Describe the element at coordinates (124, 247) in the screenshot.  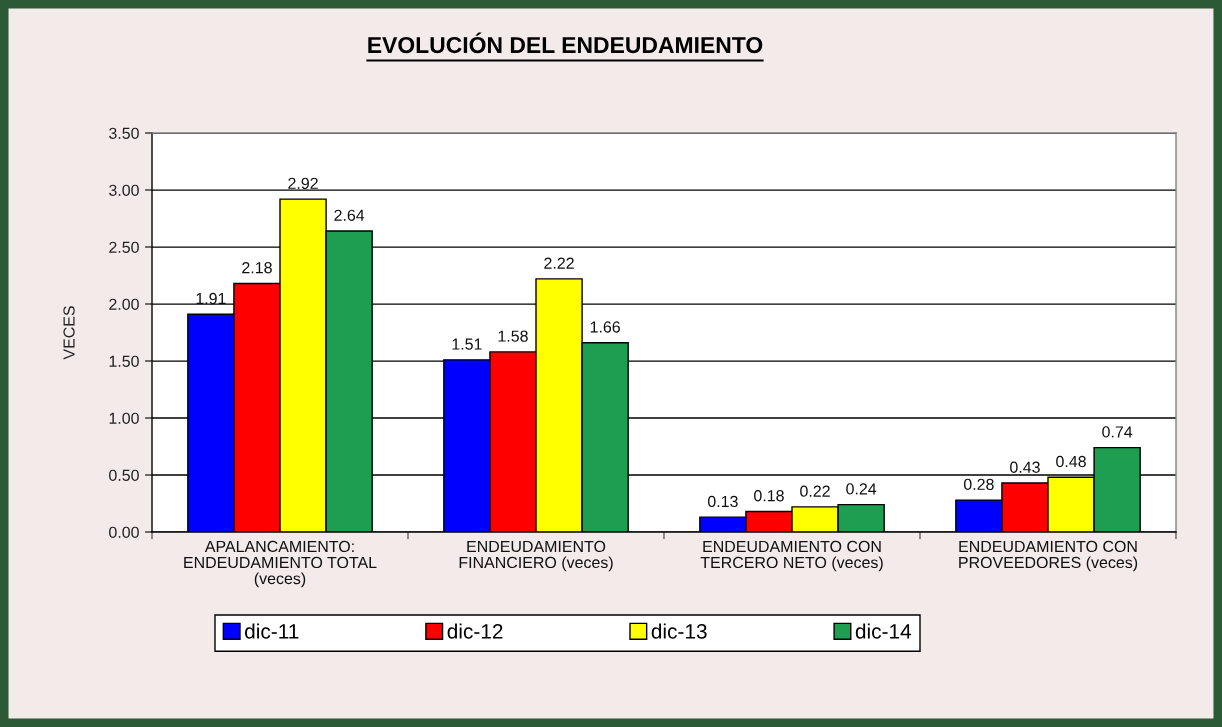
I see `y-tick-label: 2.50` at that location.